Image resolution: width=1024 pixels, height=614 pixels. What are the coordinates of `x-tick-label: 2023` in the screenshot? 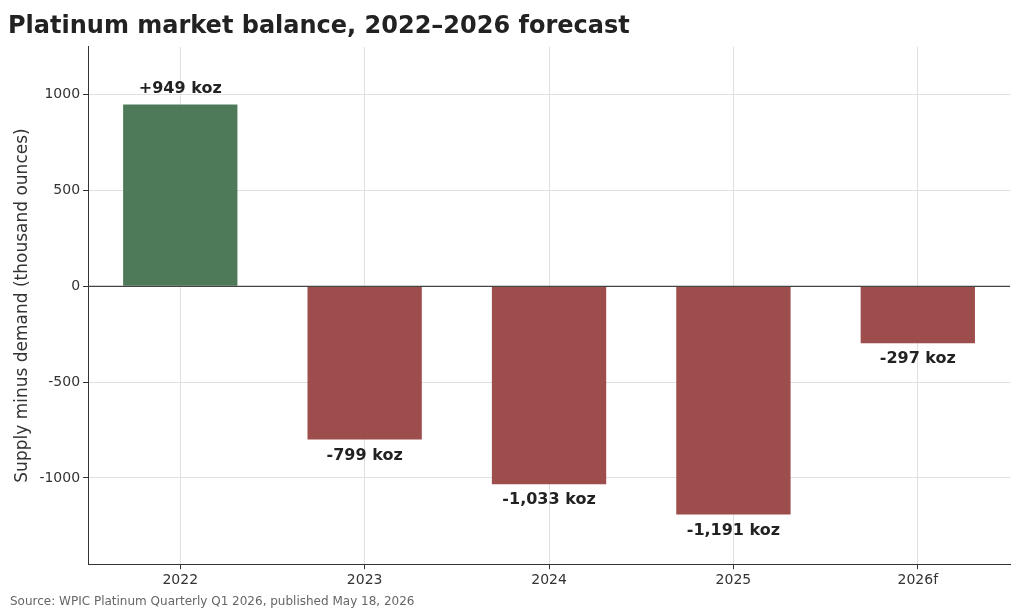 It's located at (364, 579).